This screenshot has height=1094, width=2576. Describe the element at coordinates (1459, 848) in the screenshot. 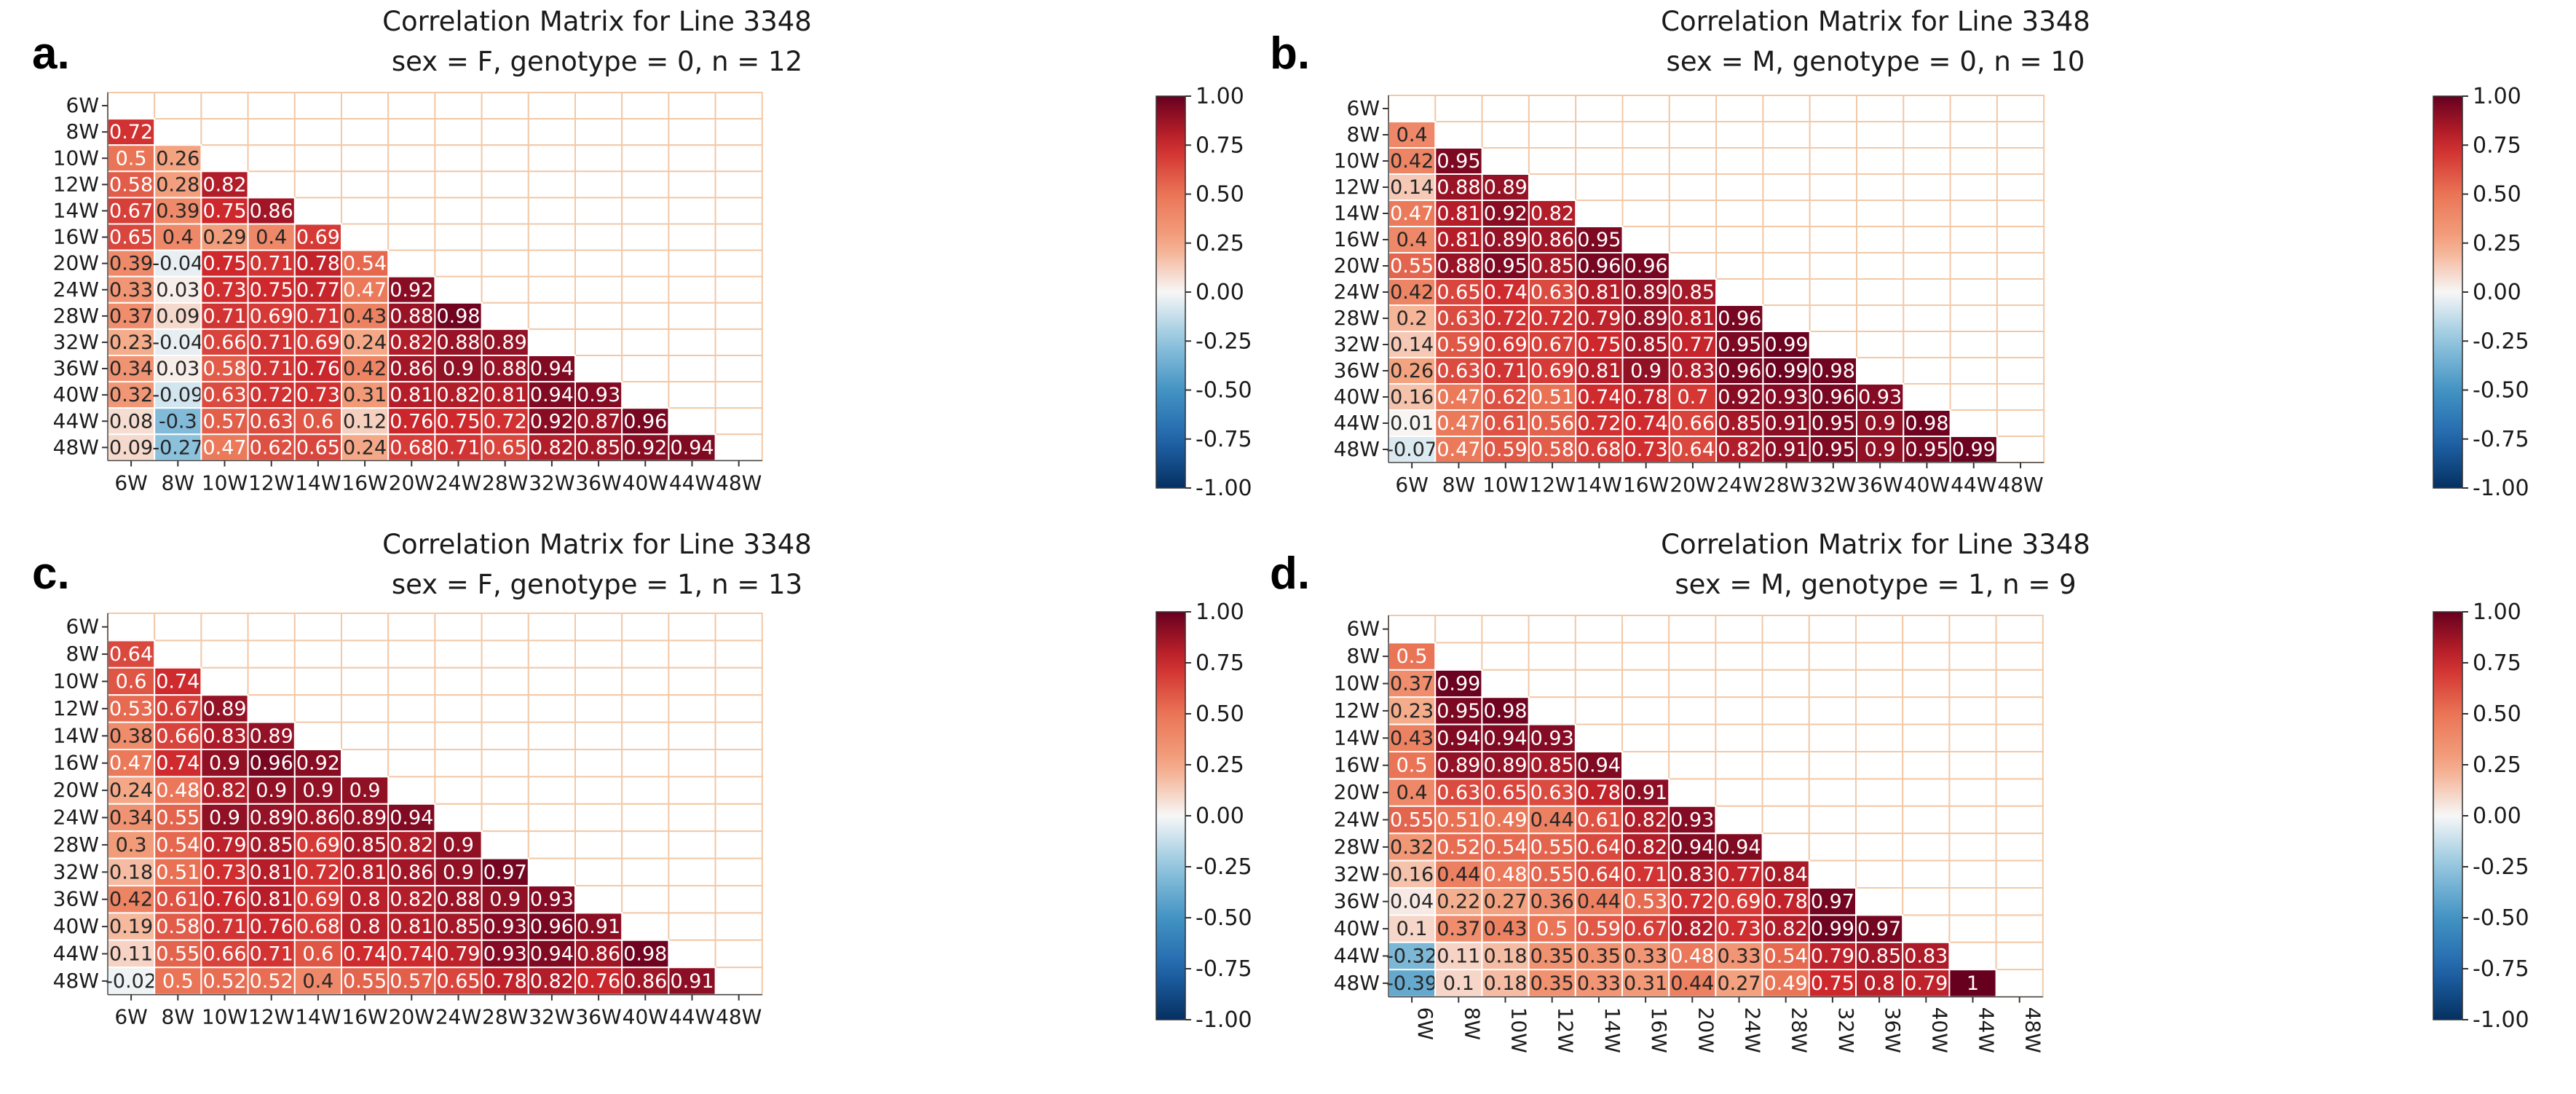

I see `cell-value: 0.52` at that location.